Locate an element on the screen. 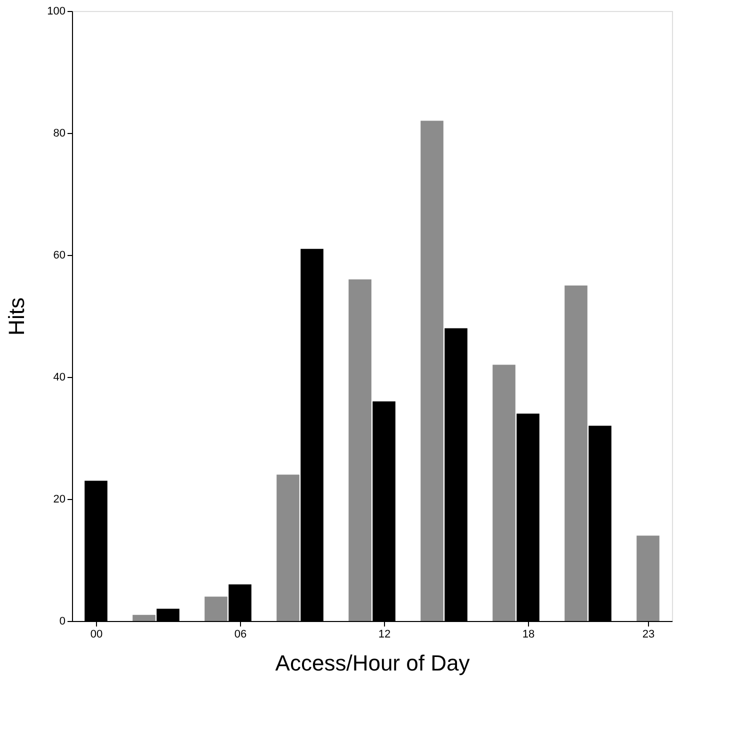 The height and width of the screenshot is (736, 744). y-tick-label: 20 is located at coordinates (59, 500).